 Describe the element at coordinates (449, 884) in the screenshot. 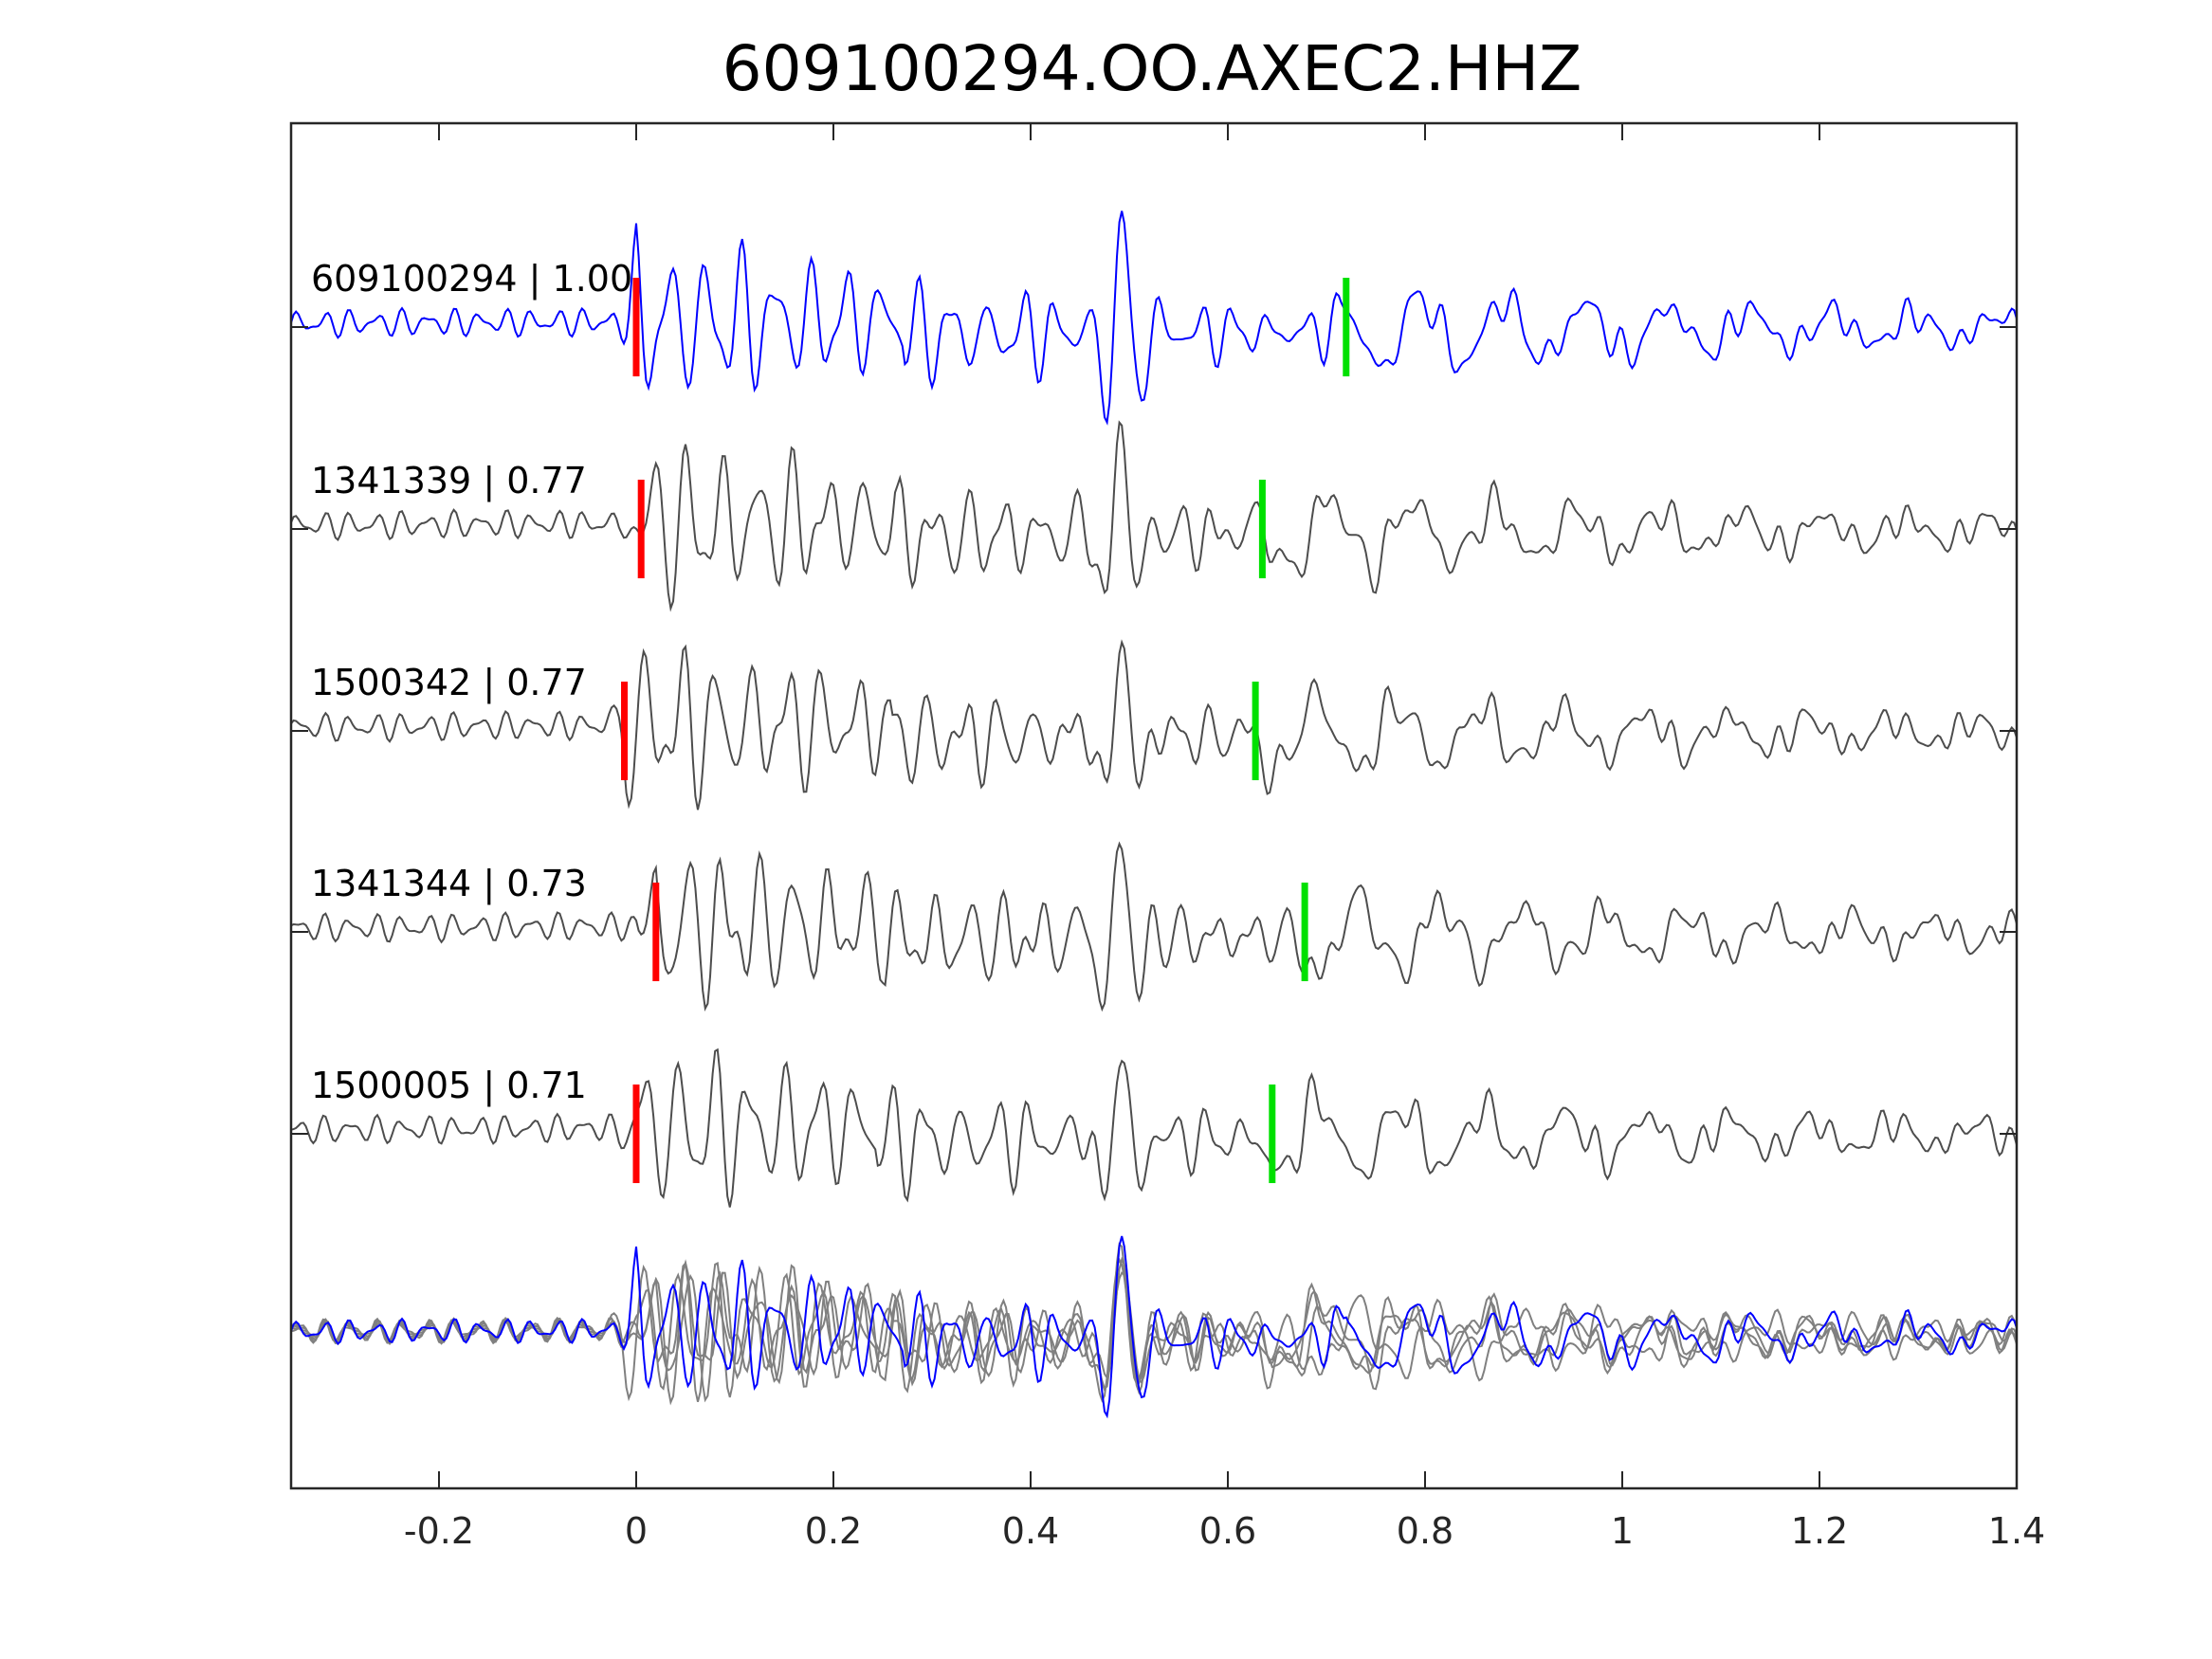

I see `trace-label: 1341344 | 0.73` at that location.